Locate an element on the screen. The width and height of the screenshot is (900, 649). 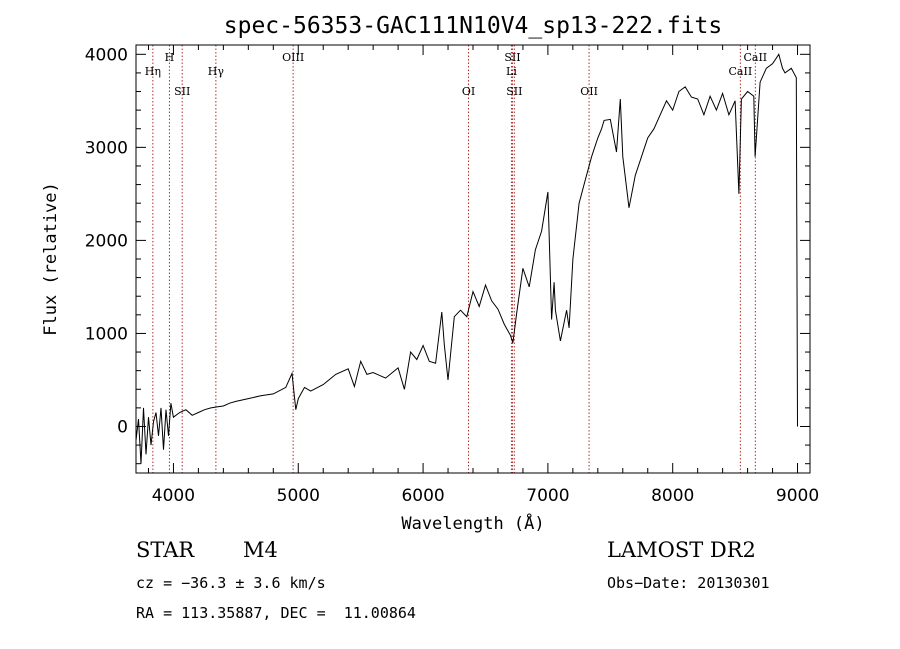
object-class: STAR is located at coordinates (165, 550).